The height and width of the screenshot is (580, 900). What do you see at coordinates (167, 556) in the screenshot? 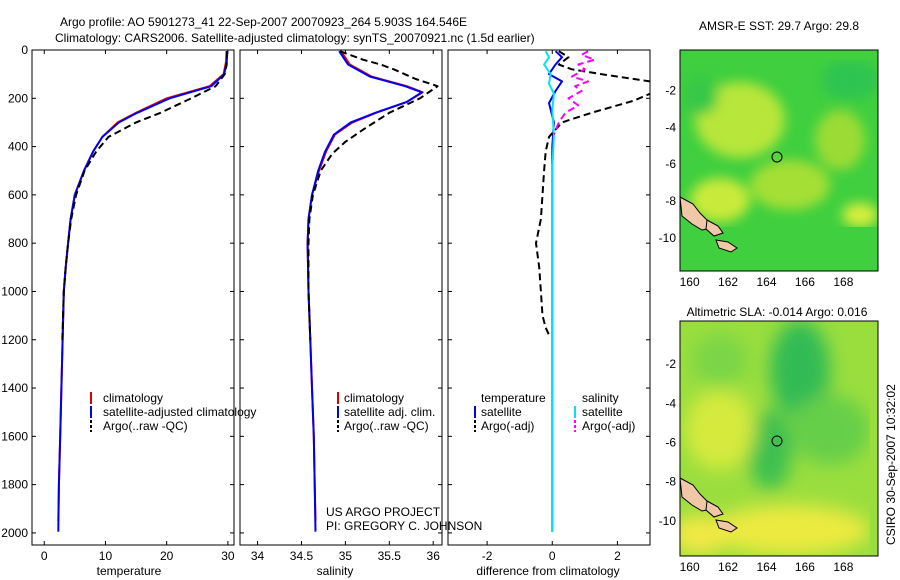
I see `x-tick-label: 20` at bounding box center [167, 556].